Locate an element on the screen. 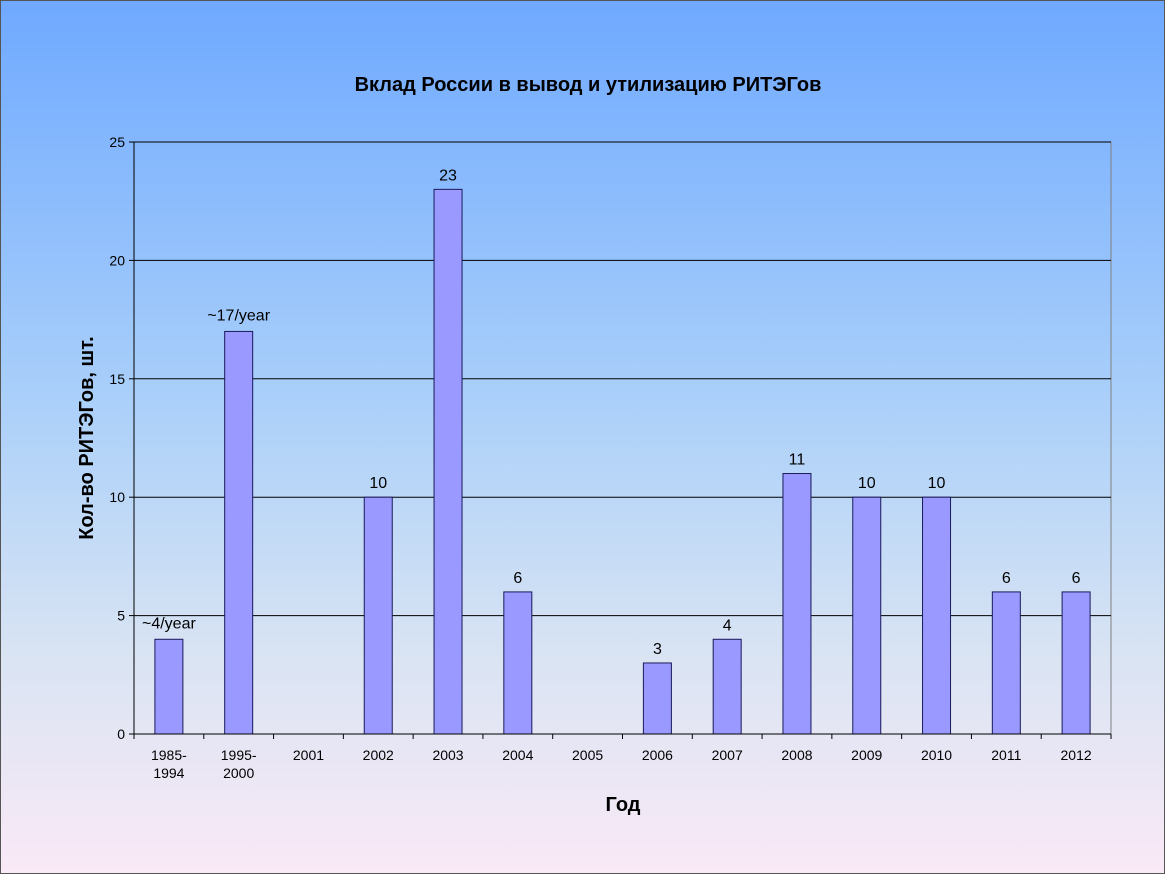 Image resolution: width=1165 pixels, height=874 pixels. x-tick-label: 2002 is located at coordinates (378, 755).